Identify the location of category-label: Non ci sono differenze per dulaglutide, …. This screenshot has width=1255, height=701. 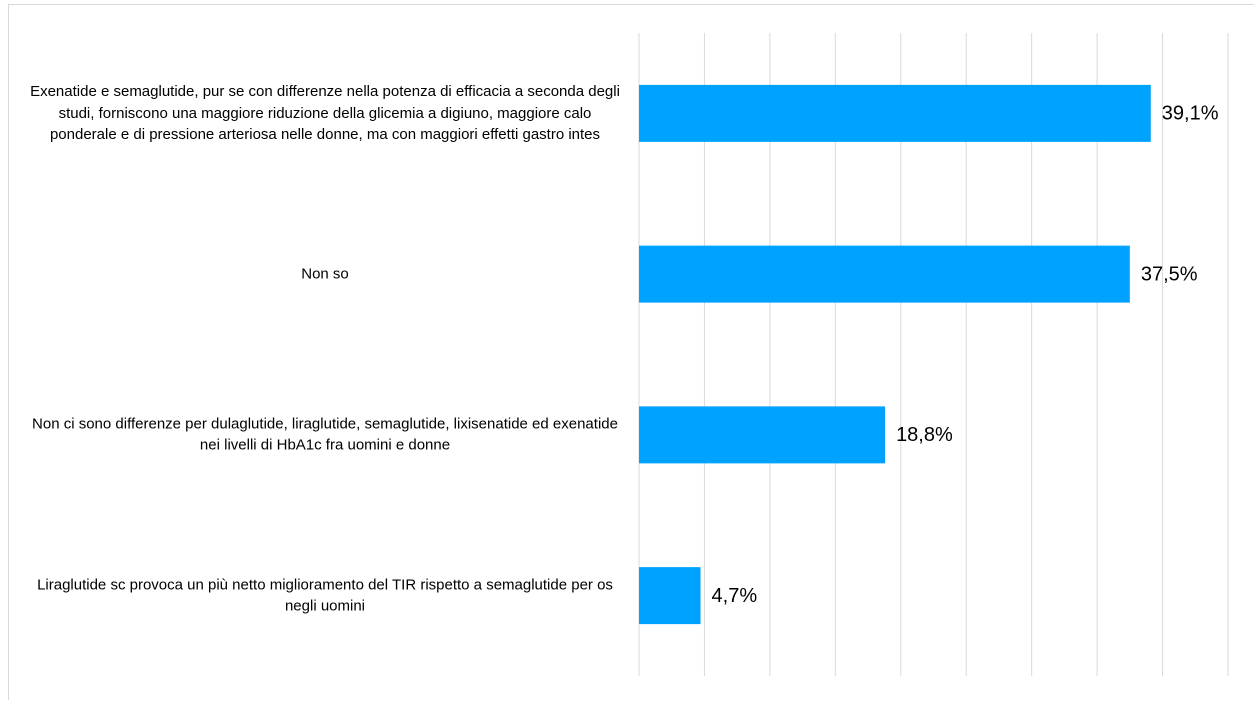
(325, 434).